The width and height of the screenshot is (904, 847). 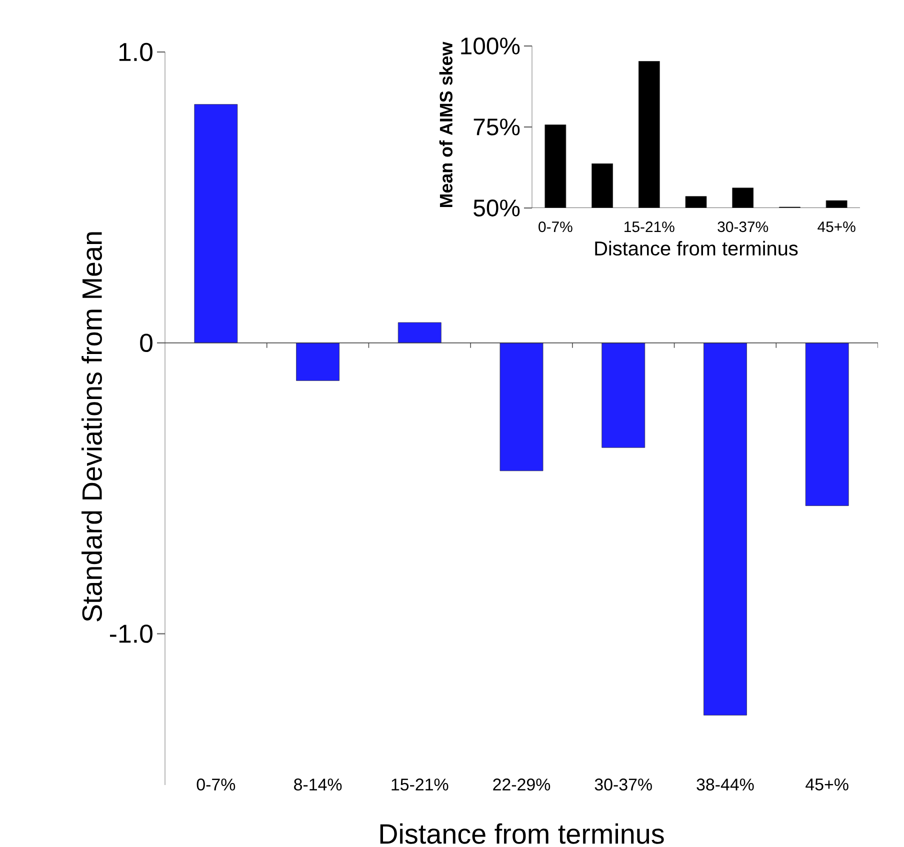 What do you see at coordinates (497, 127) in the screenshot?
I see `y-tick-label: 75%` at bounding box center [497, 127].